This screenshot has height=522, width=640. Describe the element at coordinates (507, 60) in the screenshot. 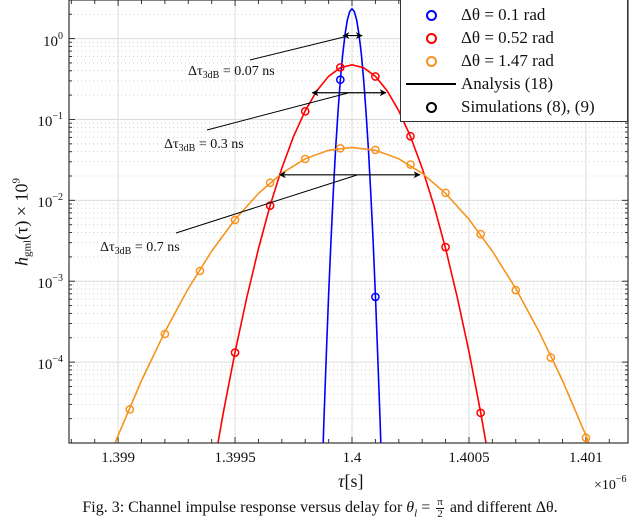

I see `legend-label: Δθ = 1.47 rad` at that location.